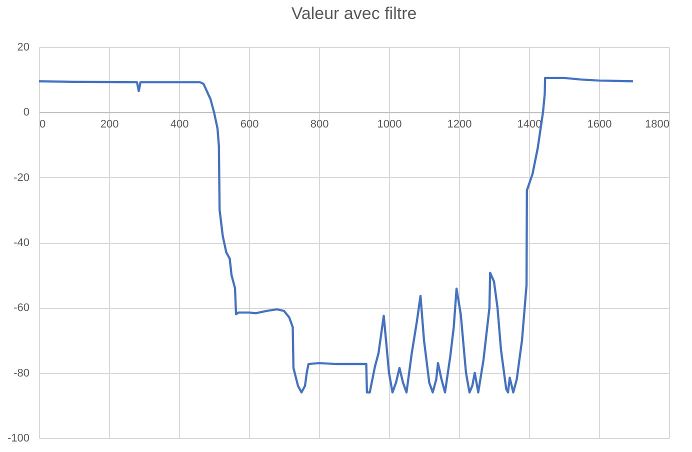 The image size is (692, 452). What do you see at coordinates (26, 112) in the screenshot?
I see `y-tick-label: 0` at bounding box center [26, 112].